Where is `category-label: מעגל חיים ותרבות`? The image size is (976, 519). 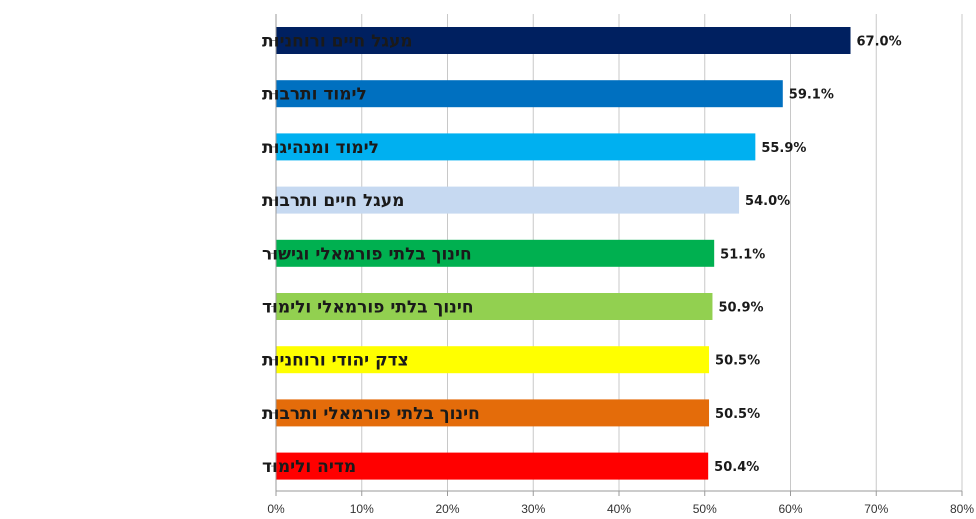
category-label: מעגל חיים ותרבות is located at coordinates (333, 201).